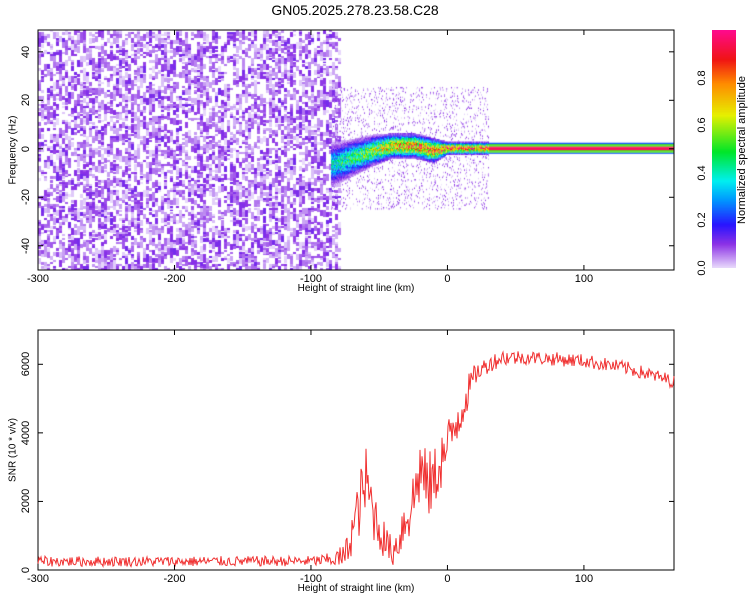 The image size is (750, 600). Describe the element at coordinates (26, 100) in the screenshot. I see `y-tick-label: 20` at that location.